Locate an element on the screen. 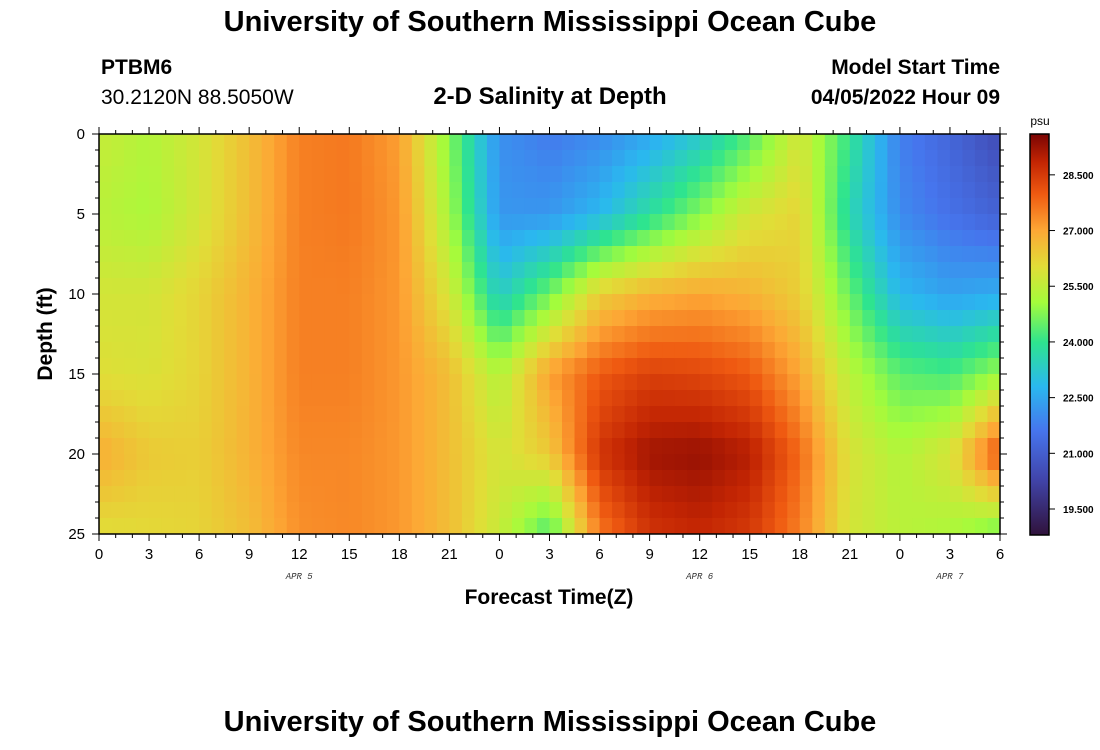  colorbar-tick-label: 27.000 is located at coordinates (1078, 232).